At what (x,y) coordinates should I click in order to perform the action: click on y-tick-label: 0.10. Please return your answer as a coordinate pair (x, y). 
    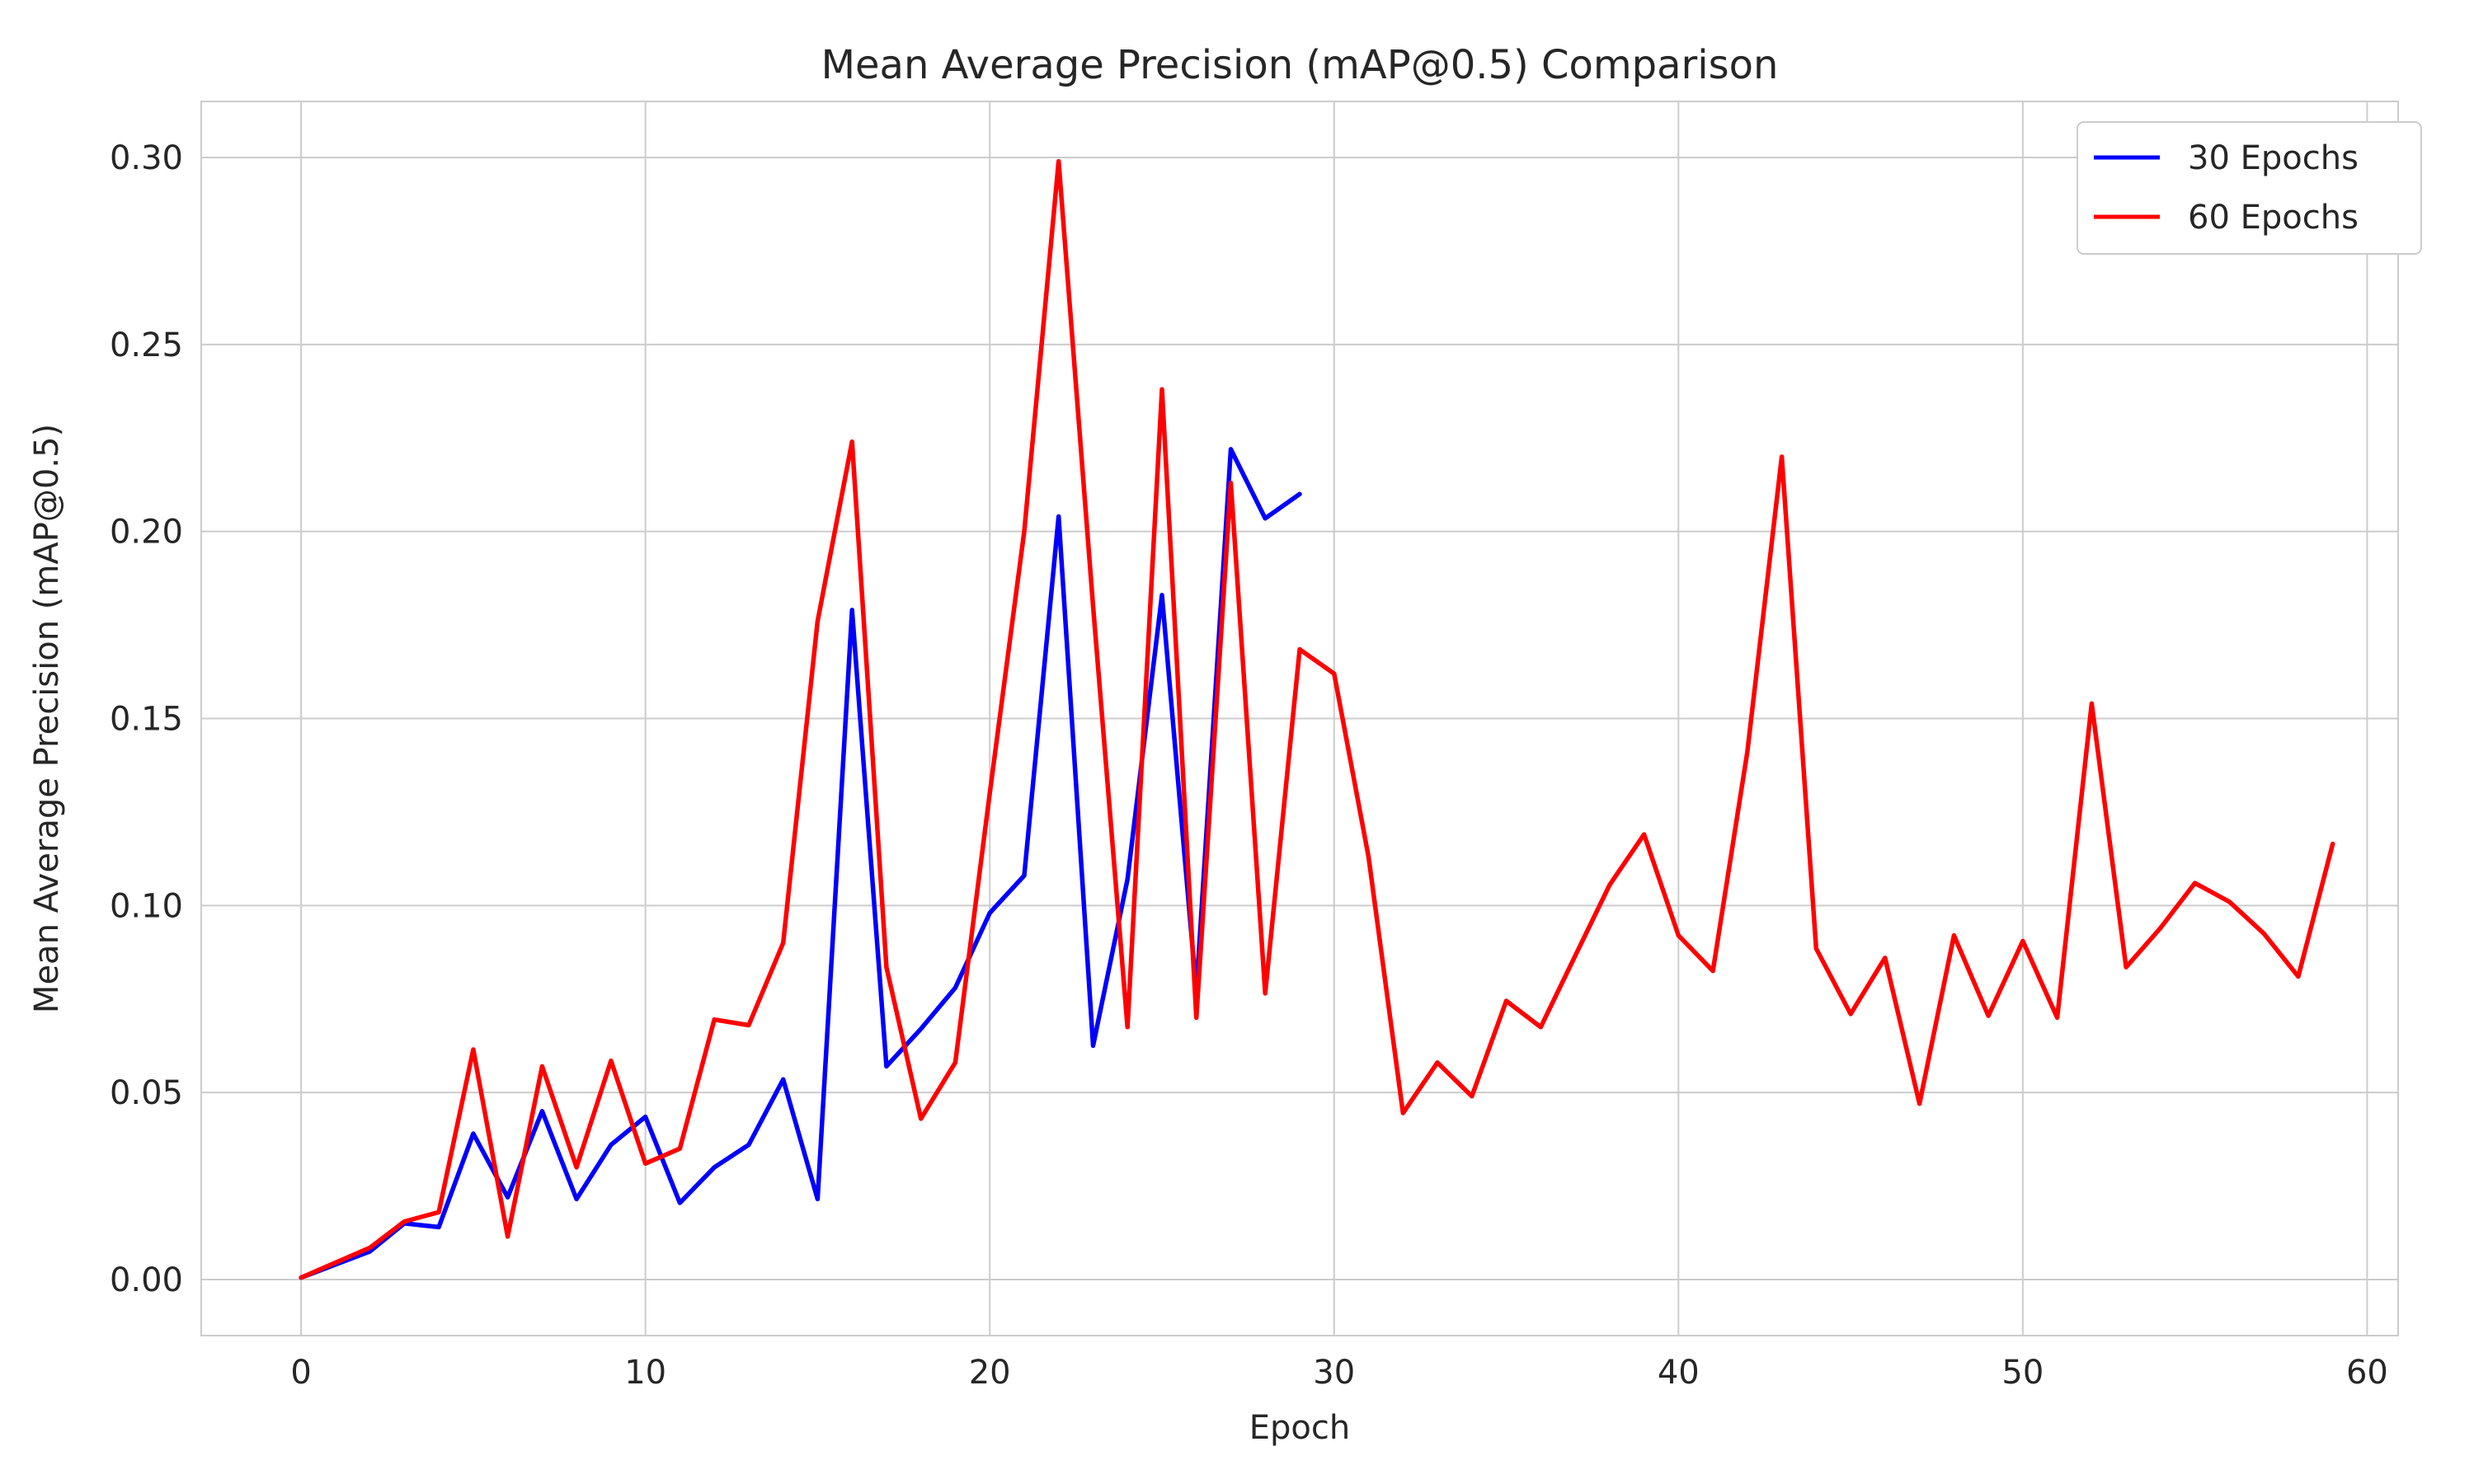
    Looking at the image, I should click on (146, 906).